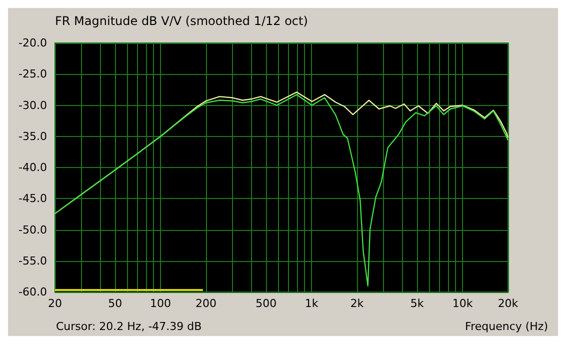 Image resolution: width=566 pixels, height=344 pixels. I want to click on y-tick-label: -20.0, so click(32, 43).